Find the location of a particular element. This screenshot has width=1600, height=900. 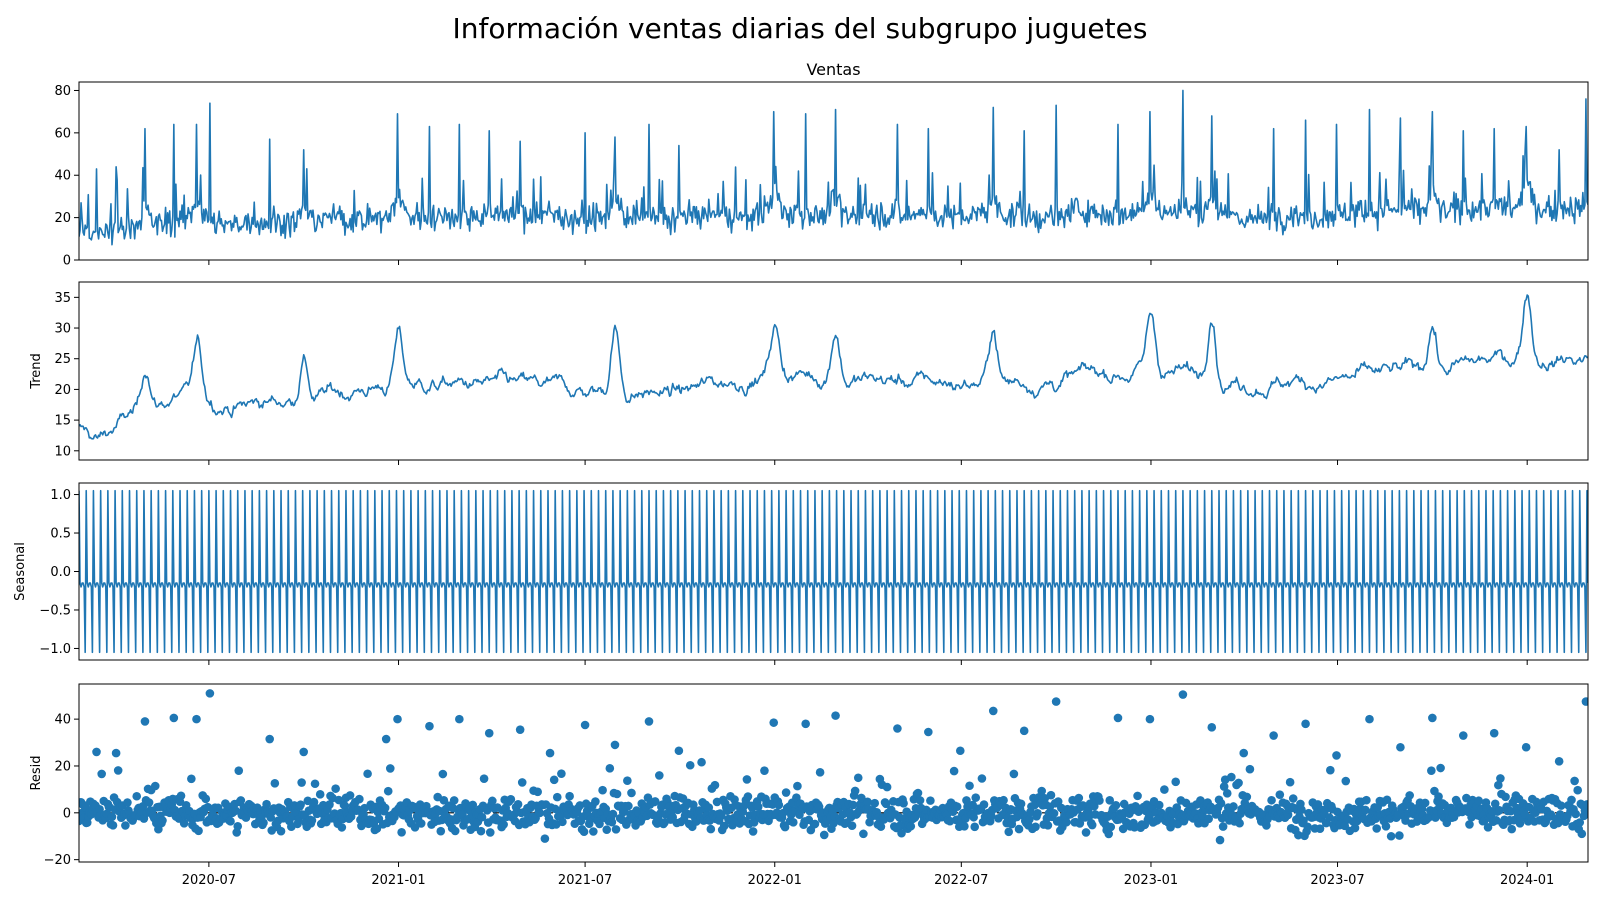

y-tick-label: 35 is located at coordinates (62, 298).